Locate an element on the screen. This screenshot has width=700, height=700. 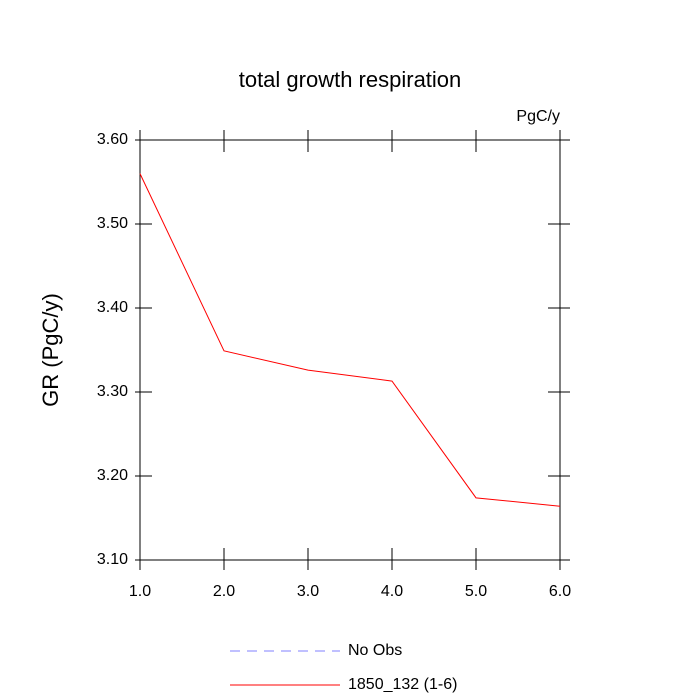
x-tick-label: 3.0 is located at coordinates (308, 591).